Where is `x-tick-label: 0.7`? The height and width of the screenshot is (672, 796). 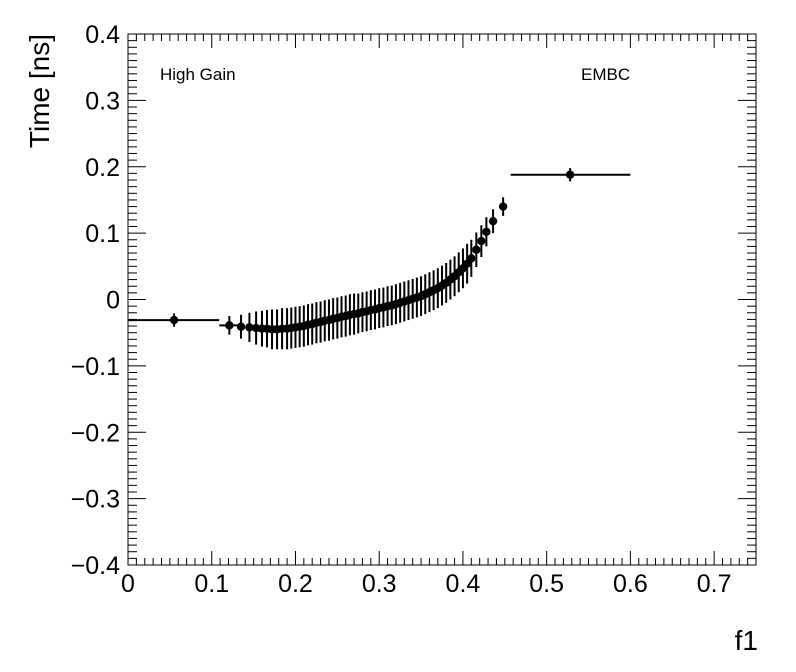
x-tick-label: 0.7 is located at coordinates (714, 584).